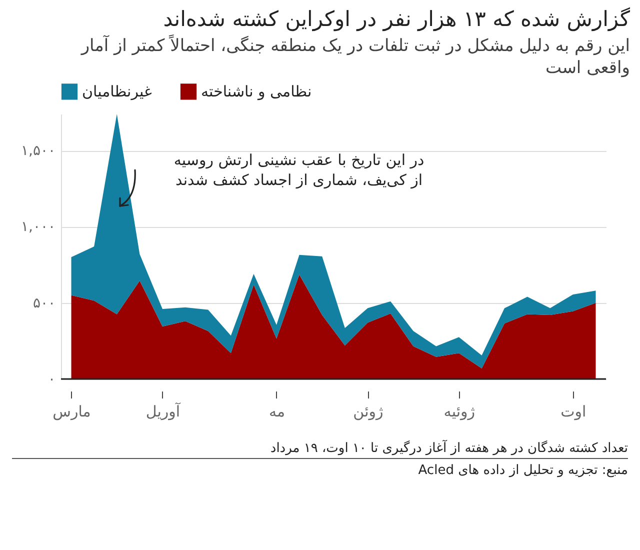 Image resolution: width=640 pixels, height=550 pixels. What do you see at coordinates (117, 92) in the screenshot?
I see `legend-label: غیرنظامیان` at bounding box center [117, 92].